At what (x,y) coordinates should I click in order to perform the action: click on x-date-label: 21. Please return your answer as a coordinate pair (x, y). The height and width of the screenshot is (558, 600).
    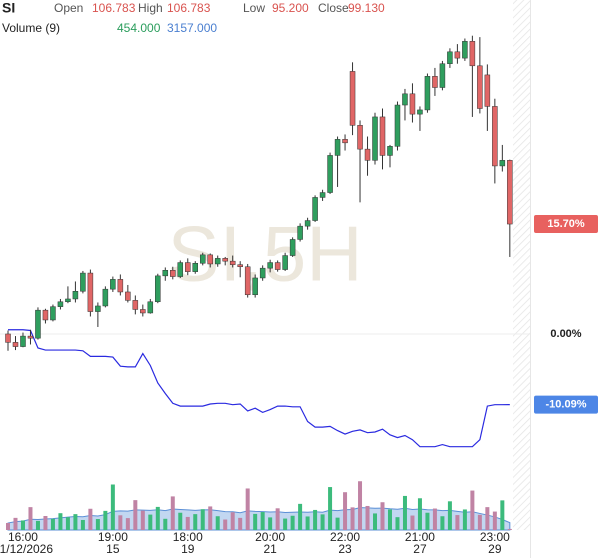
    Looking at the image, I should click on (270, 549).